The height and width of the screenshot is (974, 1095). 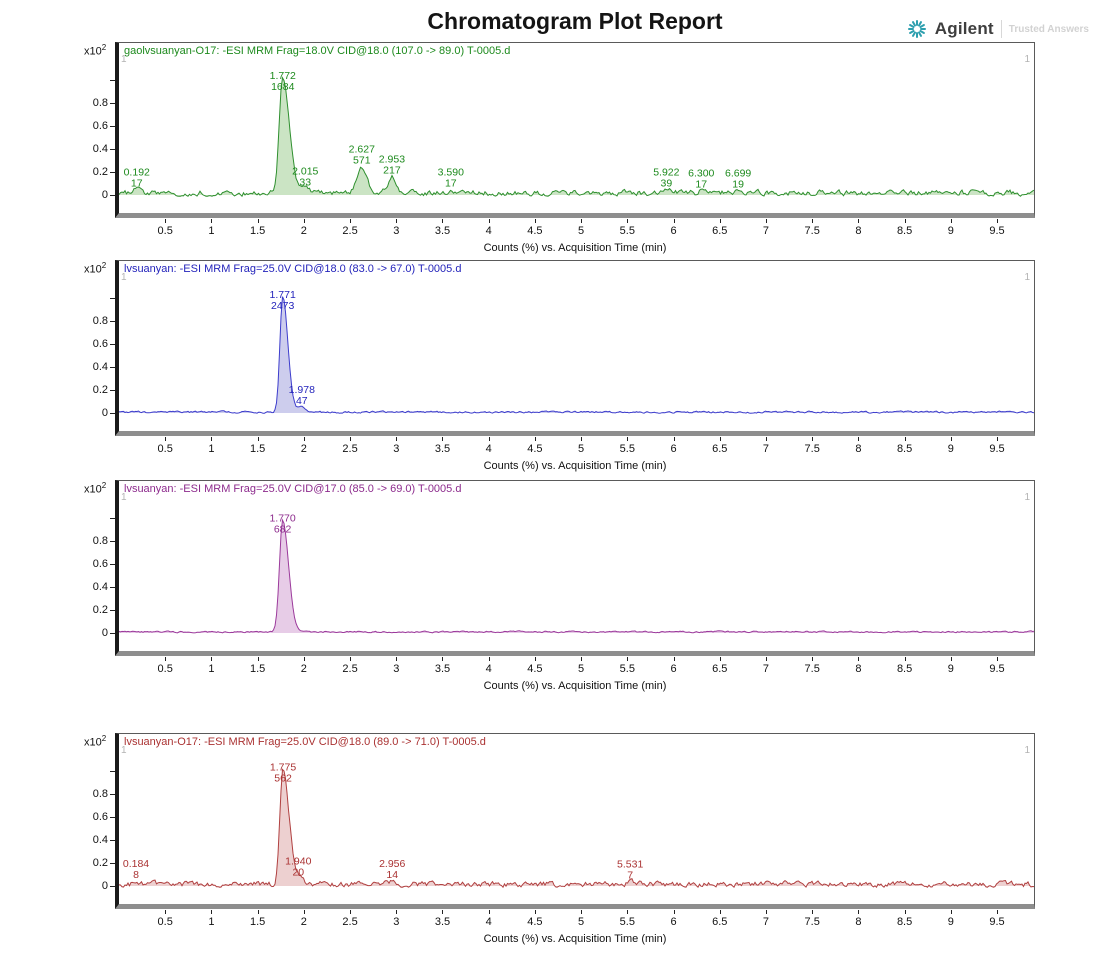 I want to click on peak-count-label: 39, so click(x=666, y=183).